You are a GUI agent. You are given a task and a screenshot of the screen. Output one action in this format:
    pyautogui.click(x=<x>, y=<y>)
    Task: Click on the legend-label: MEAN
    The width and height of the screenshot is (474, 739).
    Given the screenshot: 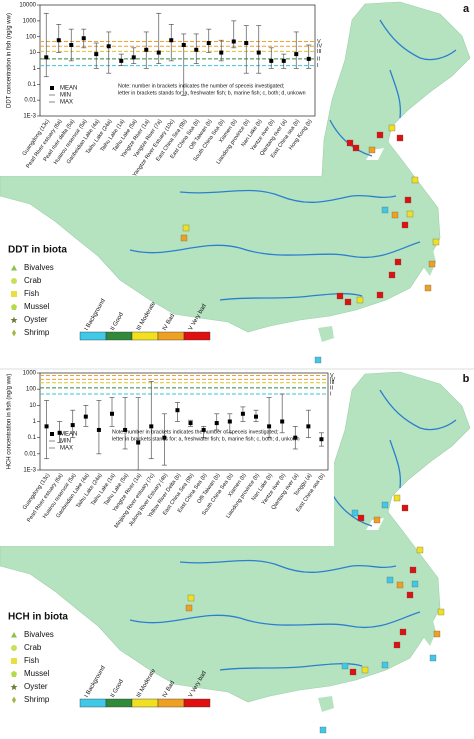 What is the action you would take?
    pyautogui.click(x=68, y=435)
    